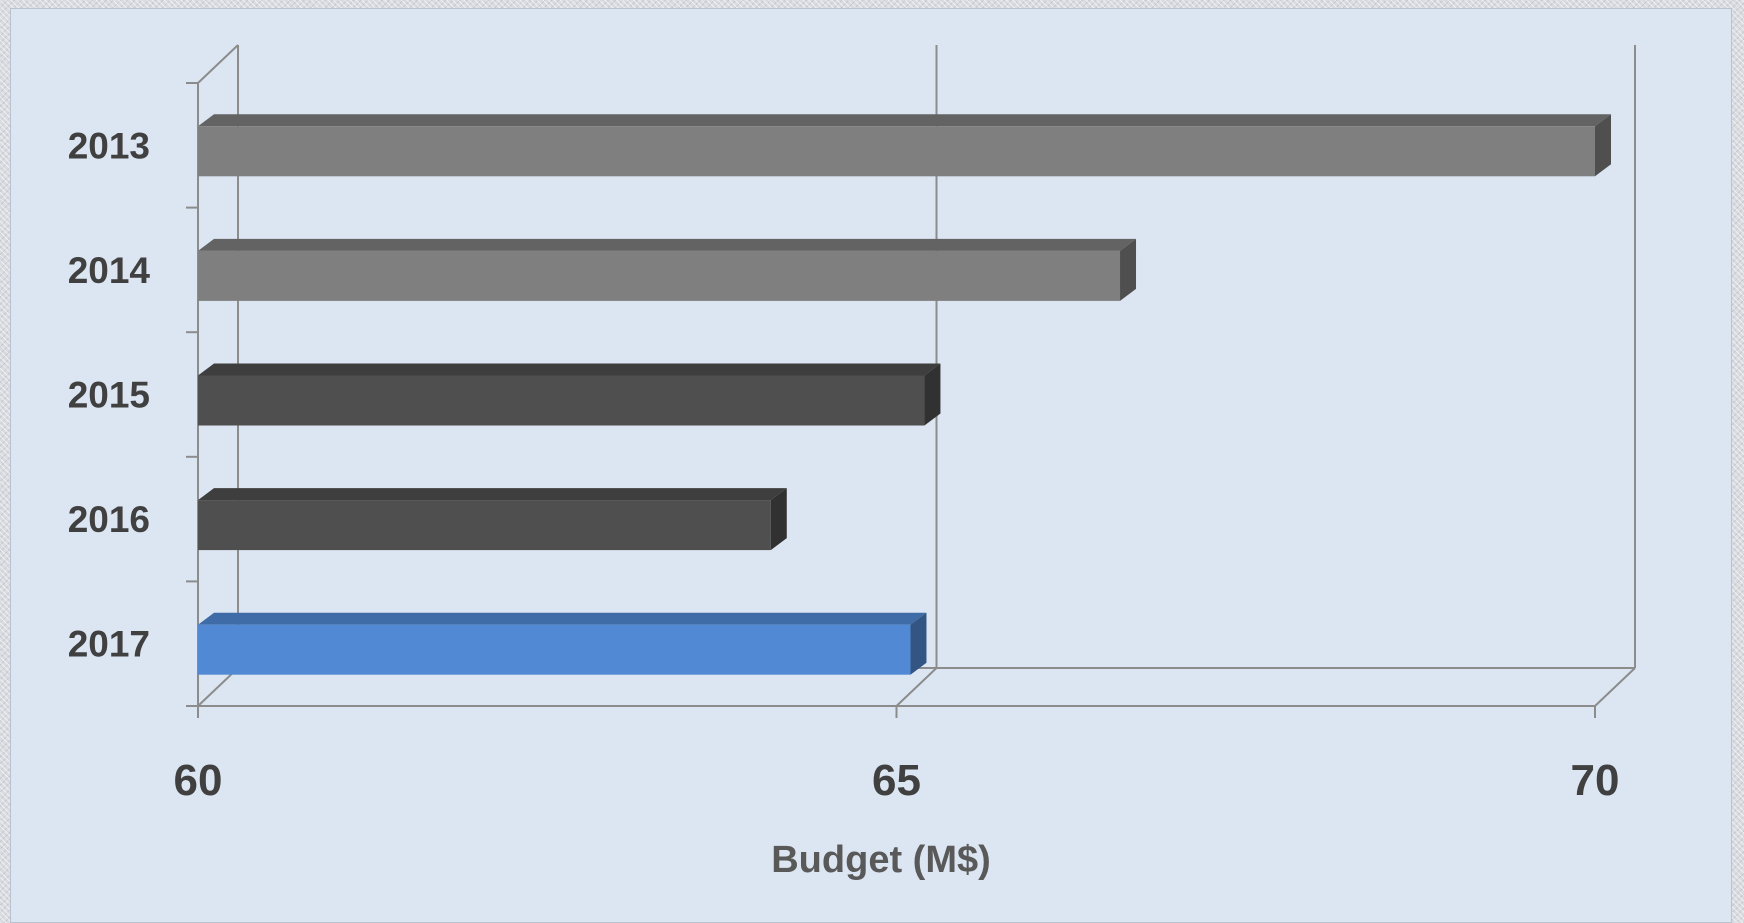 This screenshot has width=1744, height=923. What do you see at coordinates (109, 145) in the screenshot?
I see `y-category-label-2013: 2013` at bounding box center [109, 145].